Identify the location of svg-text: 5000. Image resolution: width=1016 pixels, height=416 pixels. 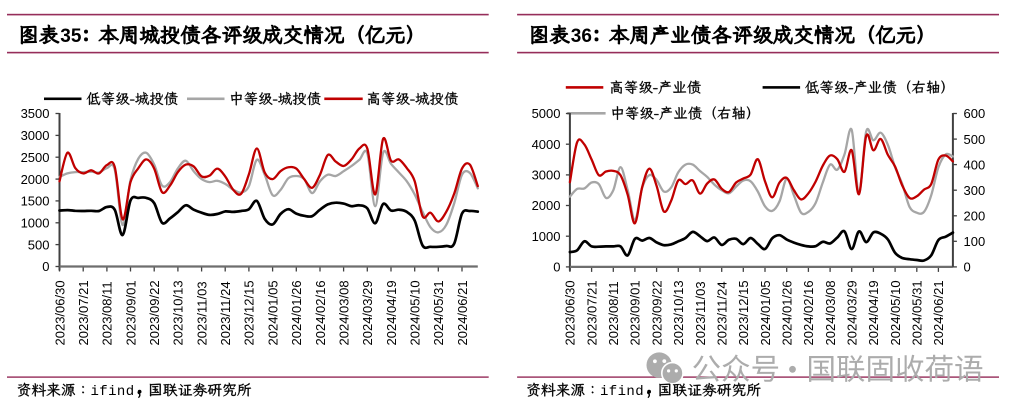
(546, 113).